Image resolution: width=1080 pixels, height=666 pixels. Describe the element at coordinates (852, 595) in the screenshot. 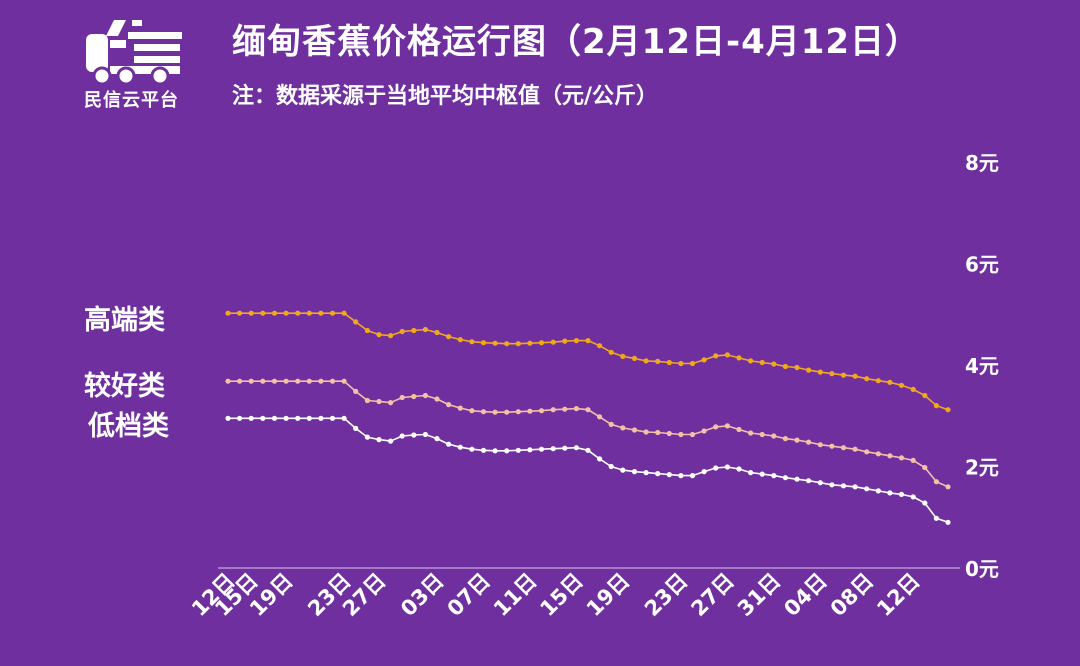

I see `x-tick-label: 08日` at that location.